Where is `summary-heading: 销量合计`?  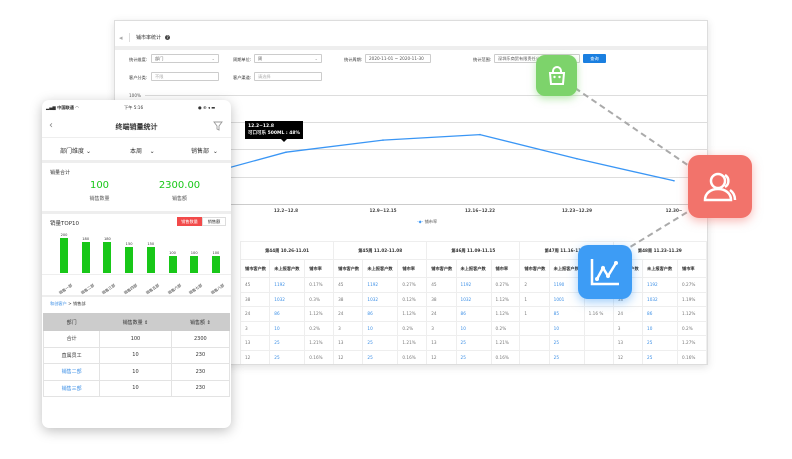
summary-heading: 销量合计 is located at coordinates (60, 173).